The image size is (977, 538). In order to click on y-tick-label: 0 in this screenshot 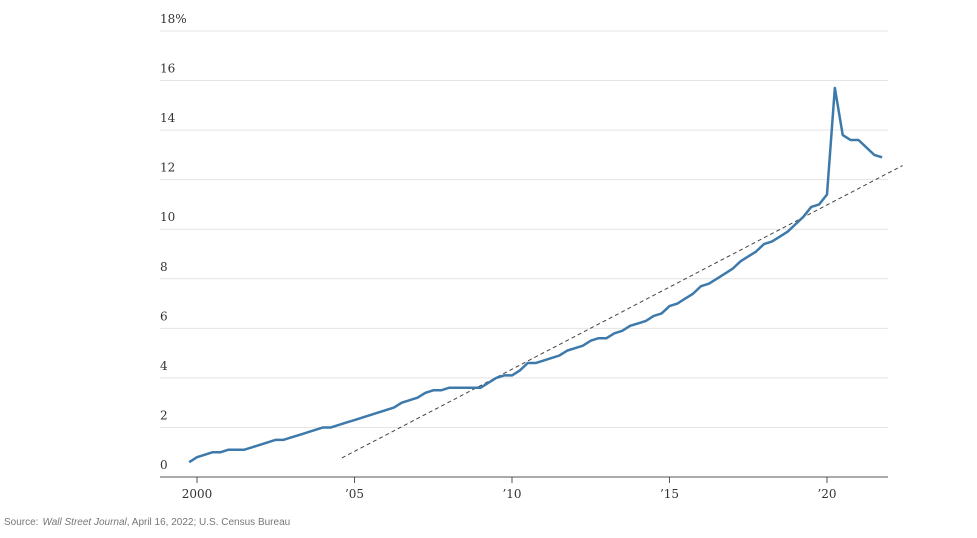, I will do `click(164, 465)`.